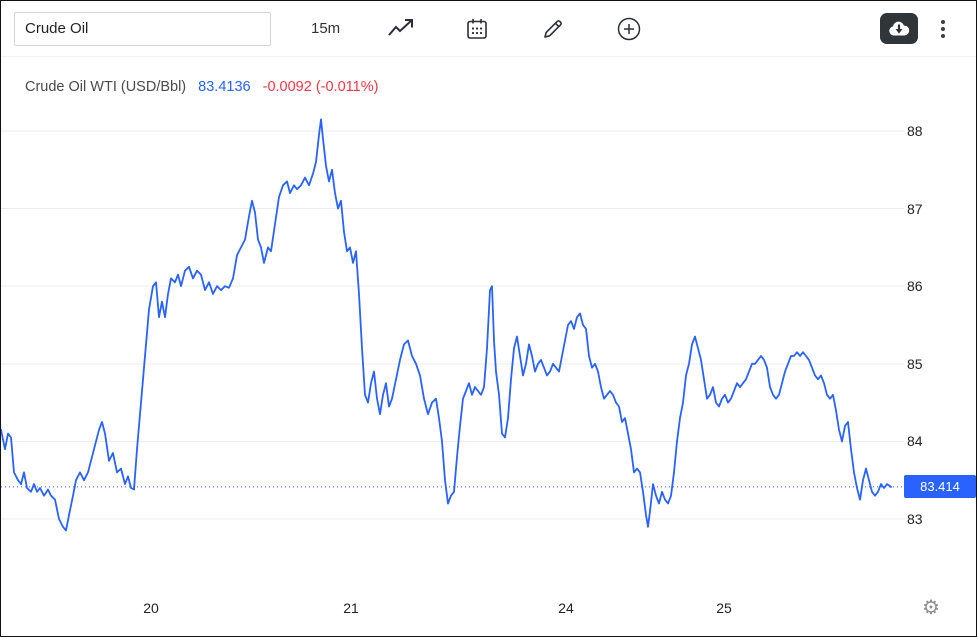 The height and width of the screenshot is (637, 977). Describe the element at coordinates (915, 208) in the screenshot. I see `y-axis-tick: 87` at that location.